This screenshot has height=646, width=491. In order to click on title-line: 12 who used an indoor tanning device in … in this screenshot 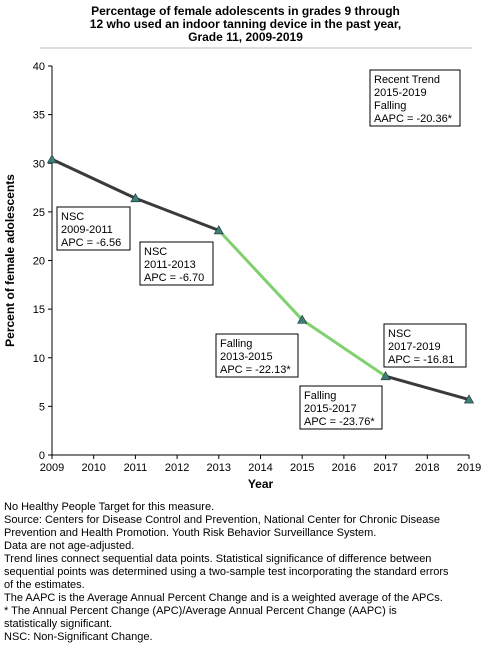, I will do `click(245, 24)`.